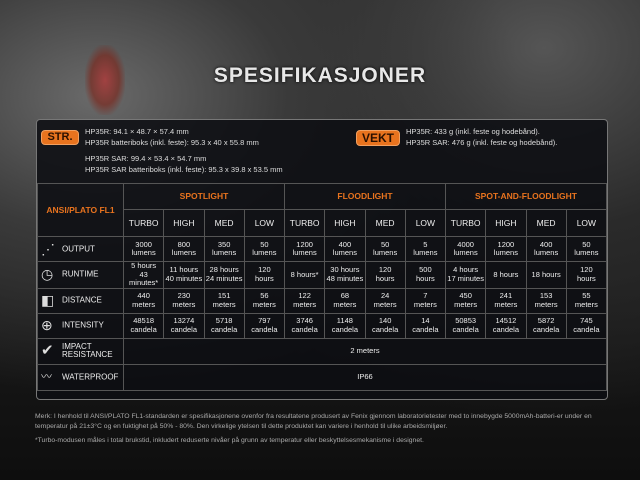 The height and width of the screenshot is (480, 640). What do you see at coordinates (506, 274) in the screenshot?
I see `cell-value: 8 hours` at bounding box center [506, 274].